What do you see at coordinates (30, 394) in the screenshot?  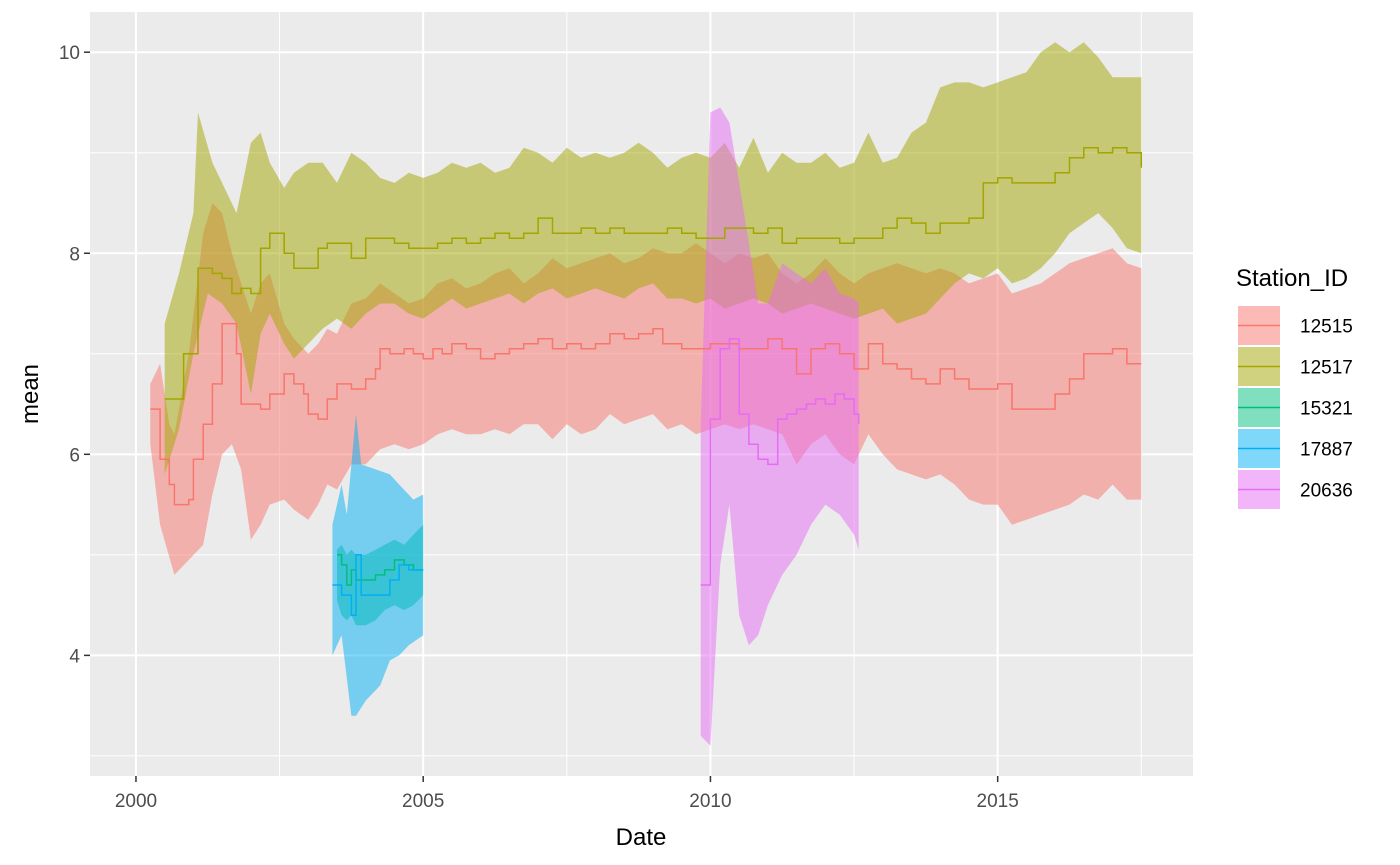 I see `y-axis-title: mean` at bounding box center [30, 394].